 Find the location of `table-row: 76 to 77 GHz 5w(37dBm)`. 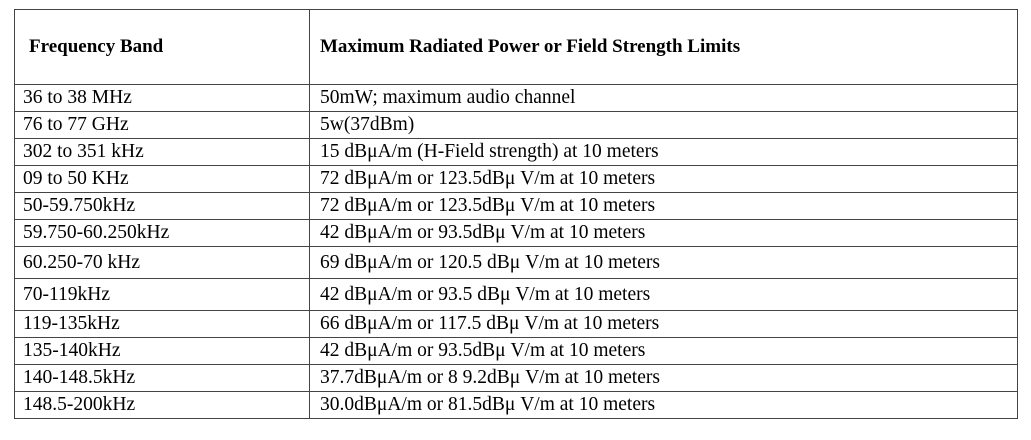

table-row: 76 to 77 GHz 5w(37dBm) is located at coordinates (516, 125).